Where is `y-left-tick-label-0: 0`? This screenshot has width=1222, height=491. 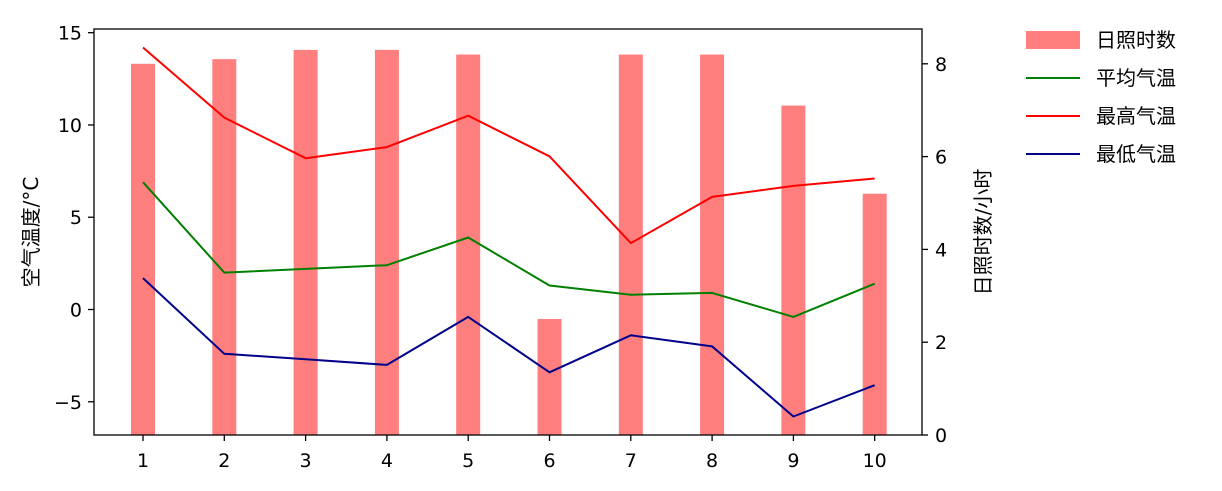
y-left-tick-label-0: 0 is located at coordinates (76, 311).